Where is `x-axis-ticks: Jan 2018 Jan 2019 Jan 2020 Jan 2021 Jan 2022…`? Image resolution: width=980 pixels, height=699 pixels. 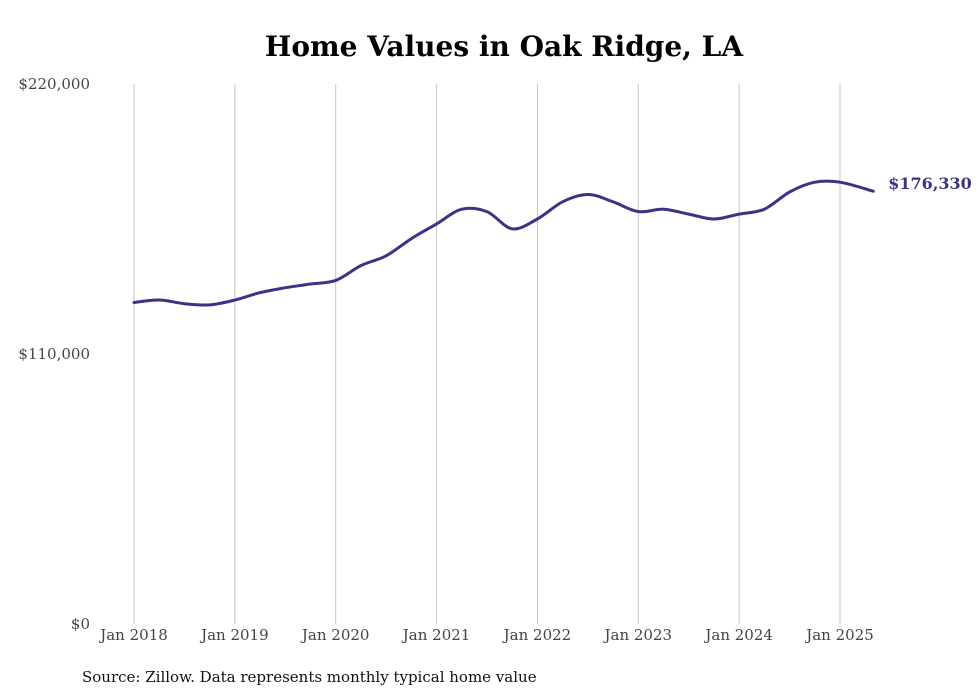 x-axis-ticks: Jan 2018 Jan 2019 Jan 2020 Jan 2021 Jan 2022… is located at coordinates (486, 635).